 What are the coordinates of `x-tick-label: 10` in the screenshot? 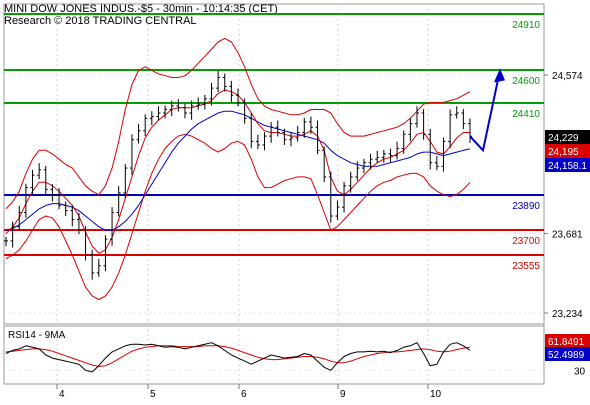 It's located at (436, 394).